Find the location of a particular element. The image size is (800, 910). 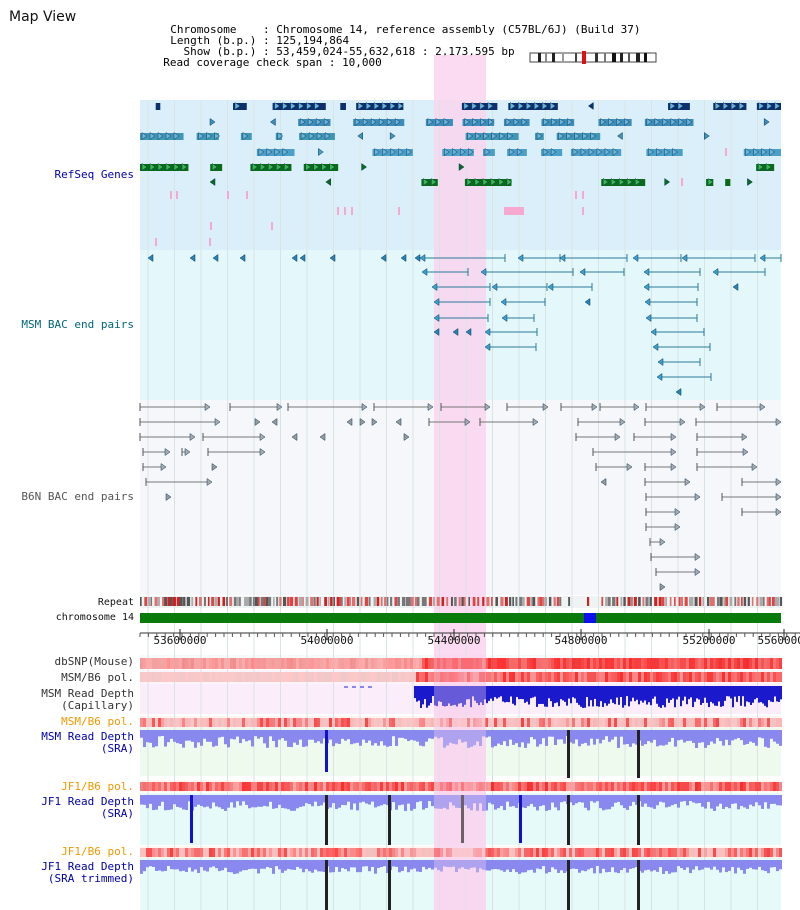

repeat-track is located at coordinates (461, 601).